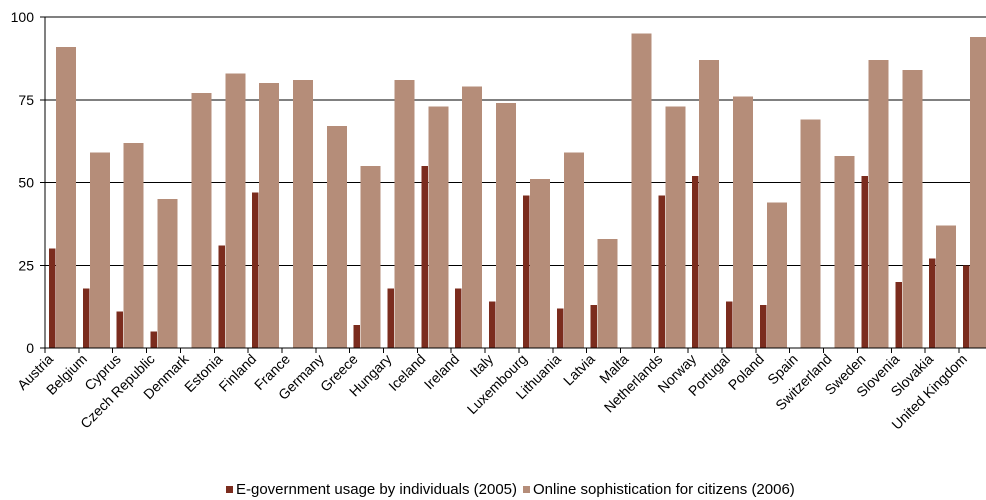  What do you see at coordinates (709, 204) in the screenshot?
I see `bar-online-sophistication-norway` at bounding box center [709, 204].